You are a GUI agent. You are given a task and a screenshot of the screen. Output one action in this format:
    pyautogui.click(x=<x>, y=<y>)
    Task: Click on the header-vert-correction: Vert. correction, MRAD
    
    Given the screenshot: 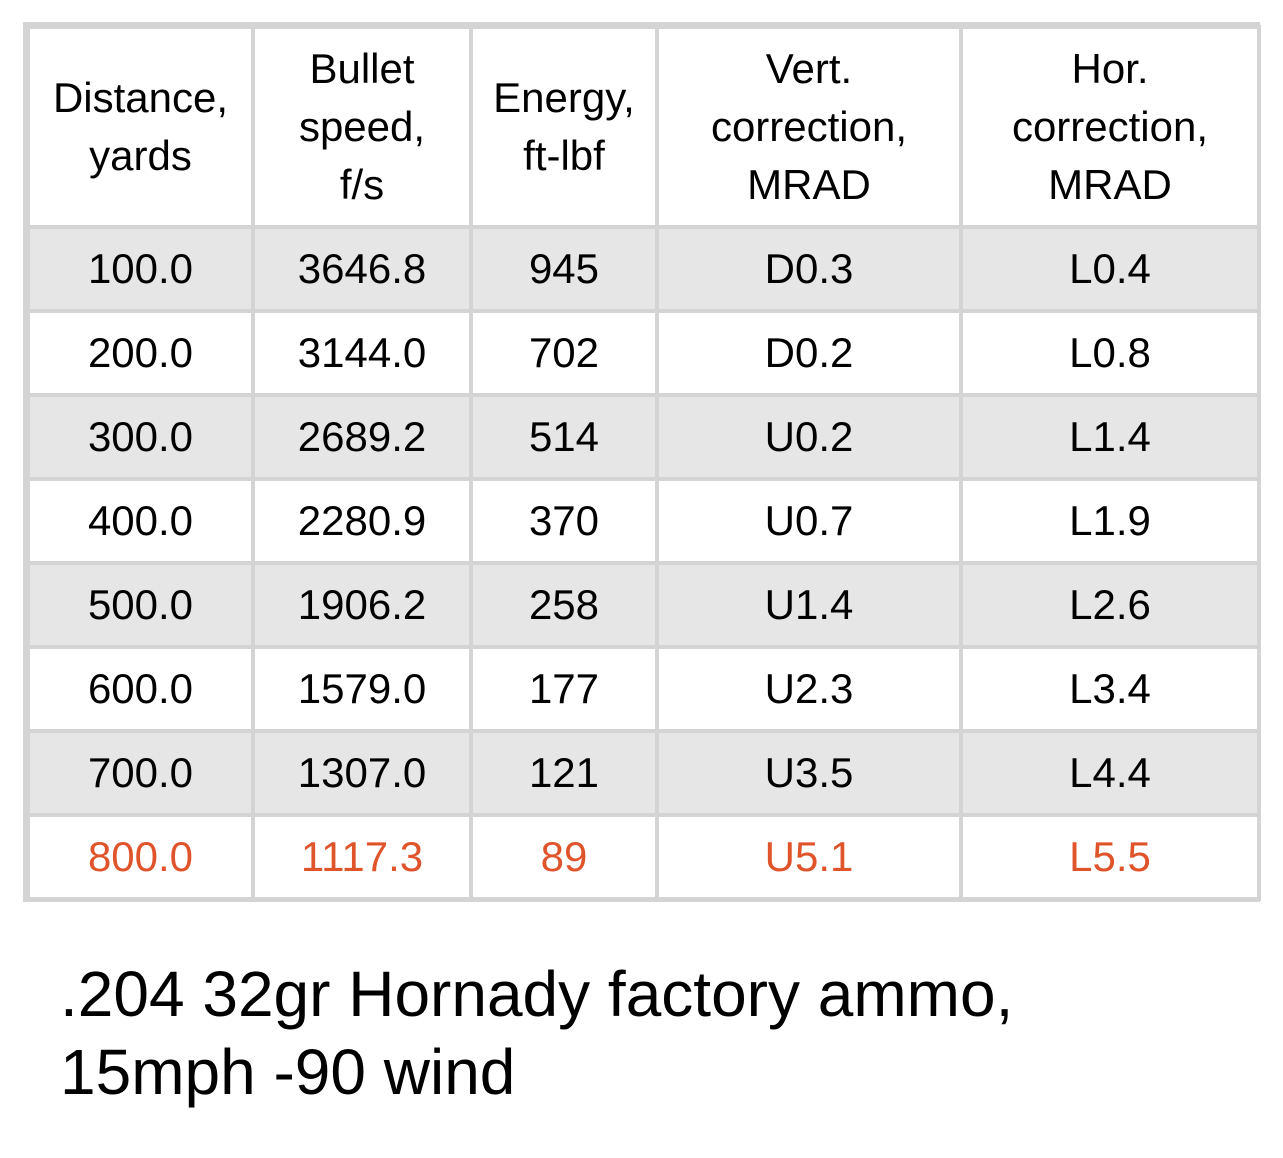 What is the action you would take?
    pyautogui.click(x=809, y=127)
    